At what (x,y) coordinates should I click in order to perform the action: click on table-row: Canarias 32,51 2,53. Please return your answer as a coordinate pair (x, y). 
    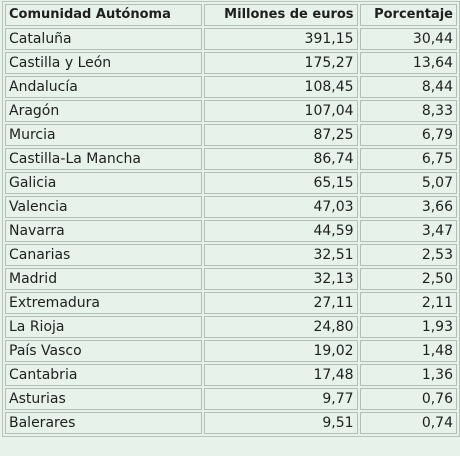
    Looking at the image, I should click on (231, 255).